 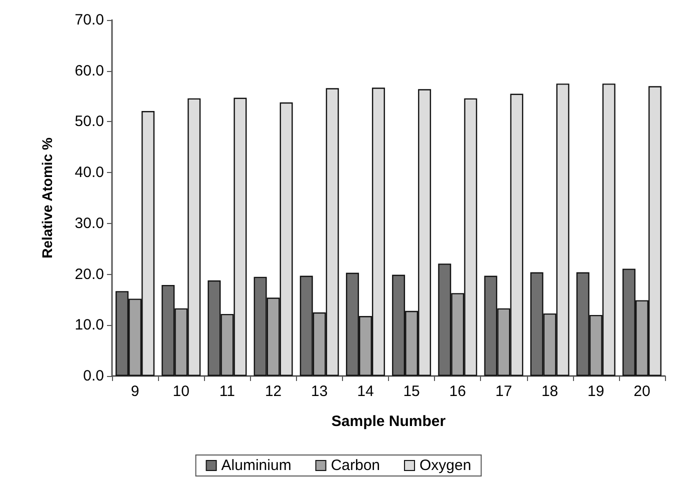 What do you see at coordinates (89, 274) in the screenshot?
I see `y-tick-label: 20.0` at bounding box center [89, 274].